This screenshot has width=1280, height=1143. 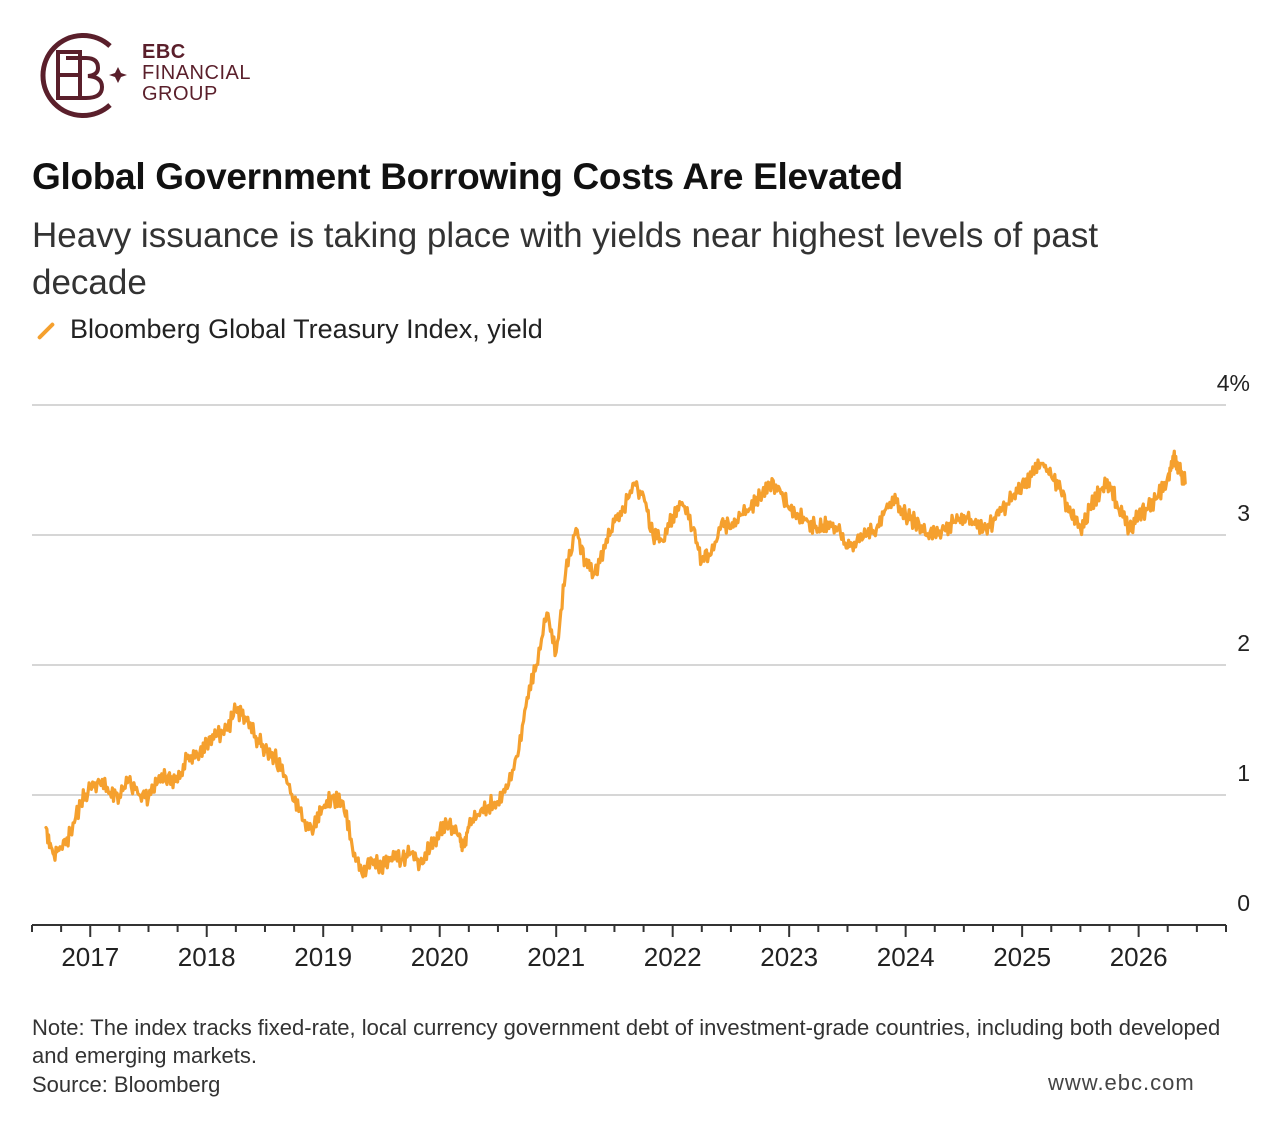 What do you see at coordinates (126, 1084) in the screenshot?
I see `chart-source: Source: Bloomberg` at bounding box center [126, 1084].